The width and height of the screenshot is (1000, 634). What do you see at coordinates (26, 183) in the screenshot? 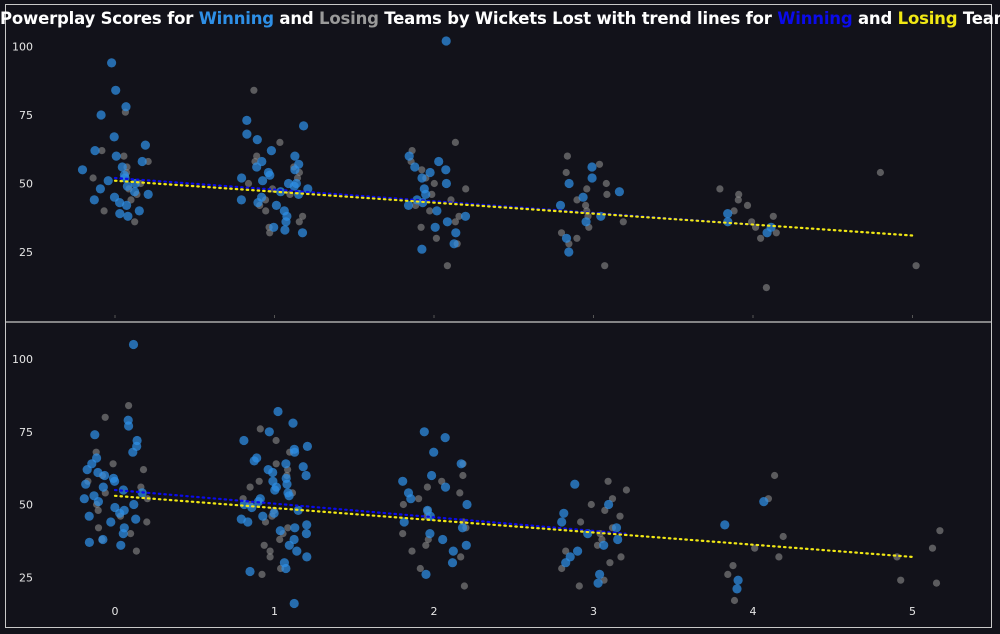
I see `y-tick-label: 50` at bounding box center [26, 183].